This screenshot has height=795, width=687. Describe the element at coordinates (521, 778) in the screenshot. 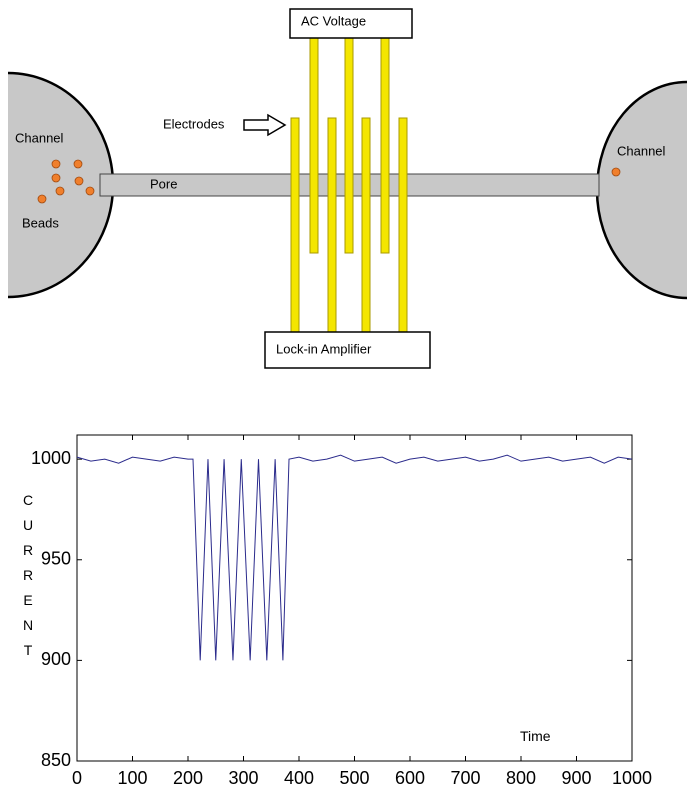

I see `x-tick-label: 800` at that location.